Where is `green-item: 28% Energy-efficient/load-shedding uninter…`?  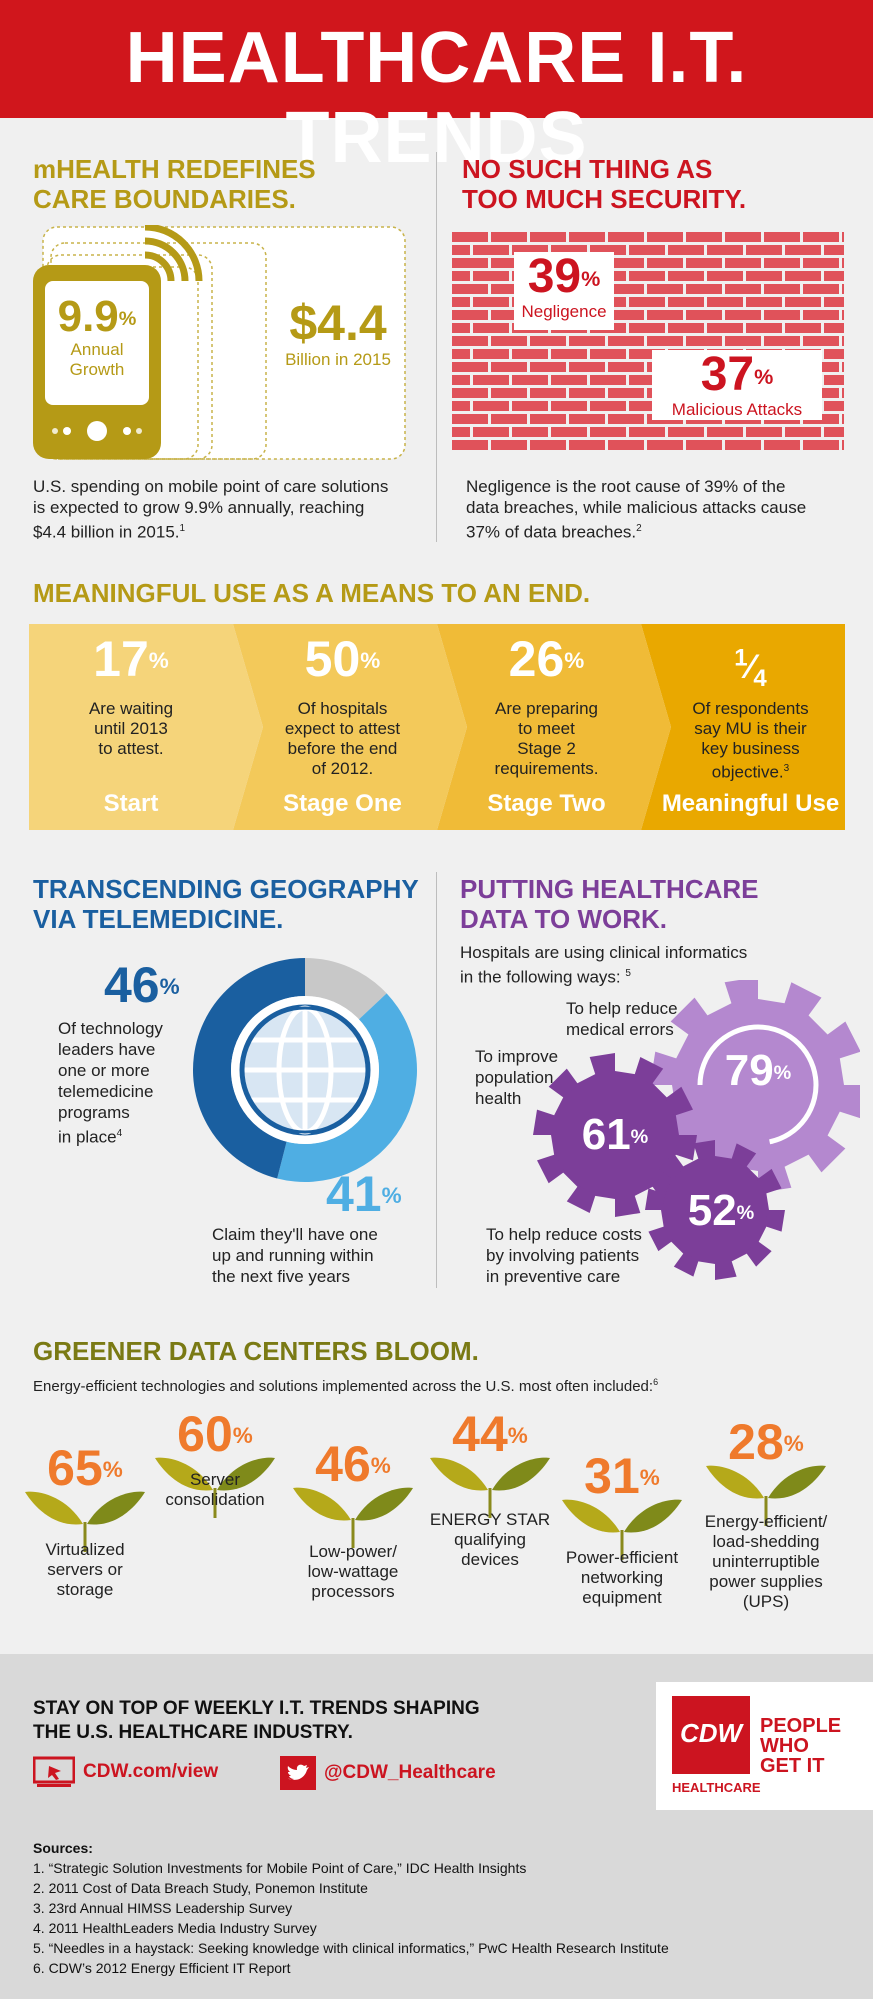 green-item: 28% Energy-efficient/load-shedding uninter… is located at coordinates (766, 1515).